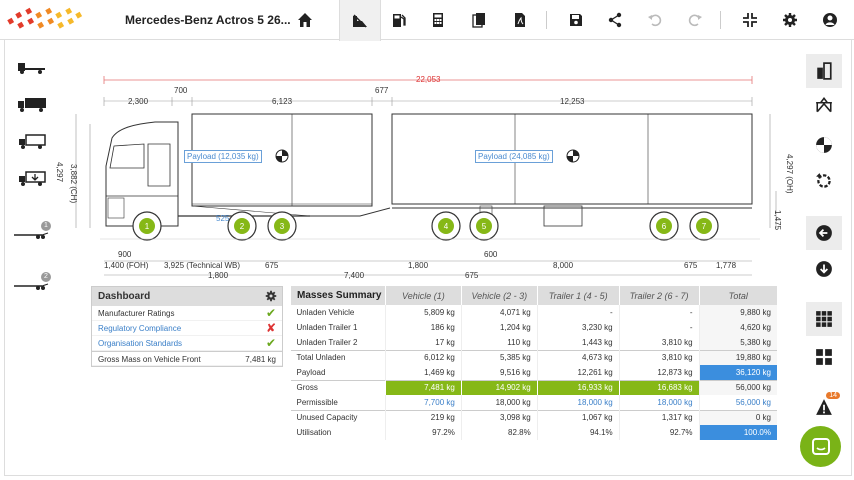 This screenshot has width=854, height=480. Describe the element at coordinates (615, 20) in the screenshot. I see `share-button` at that location.